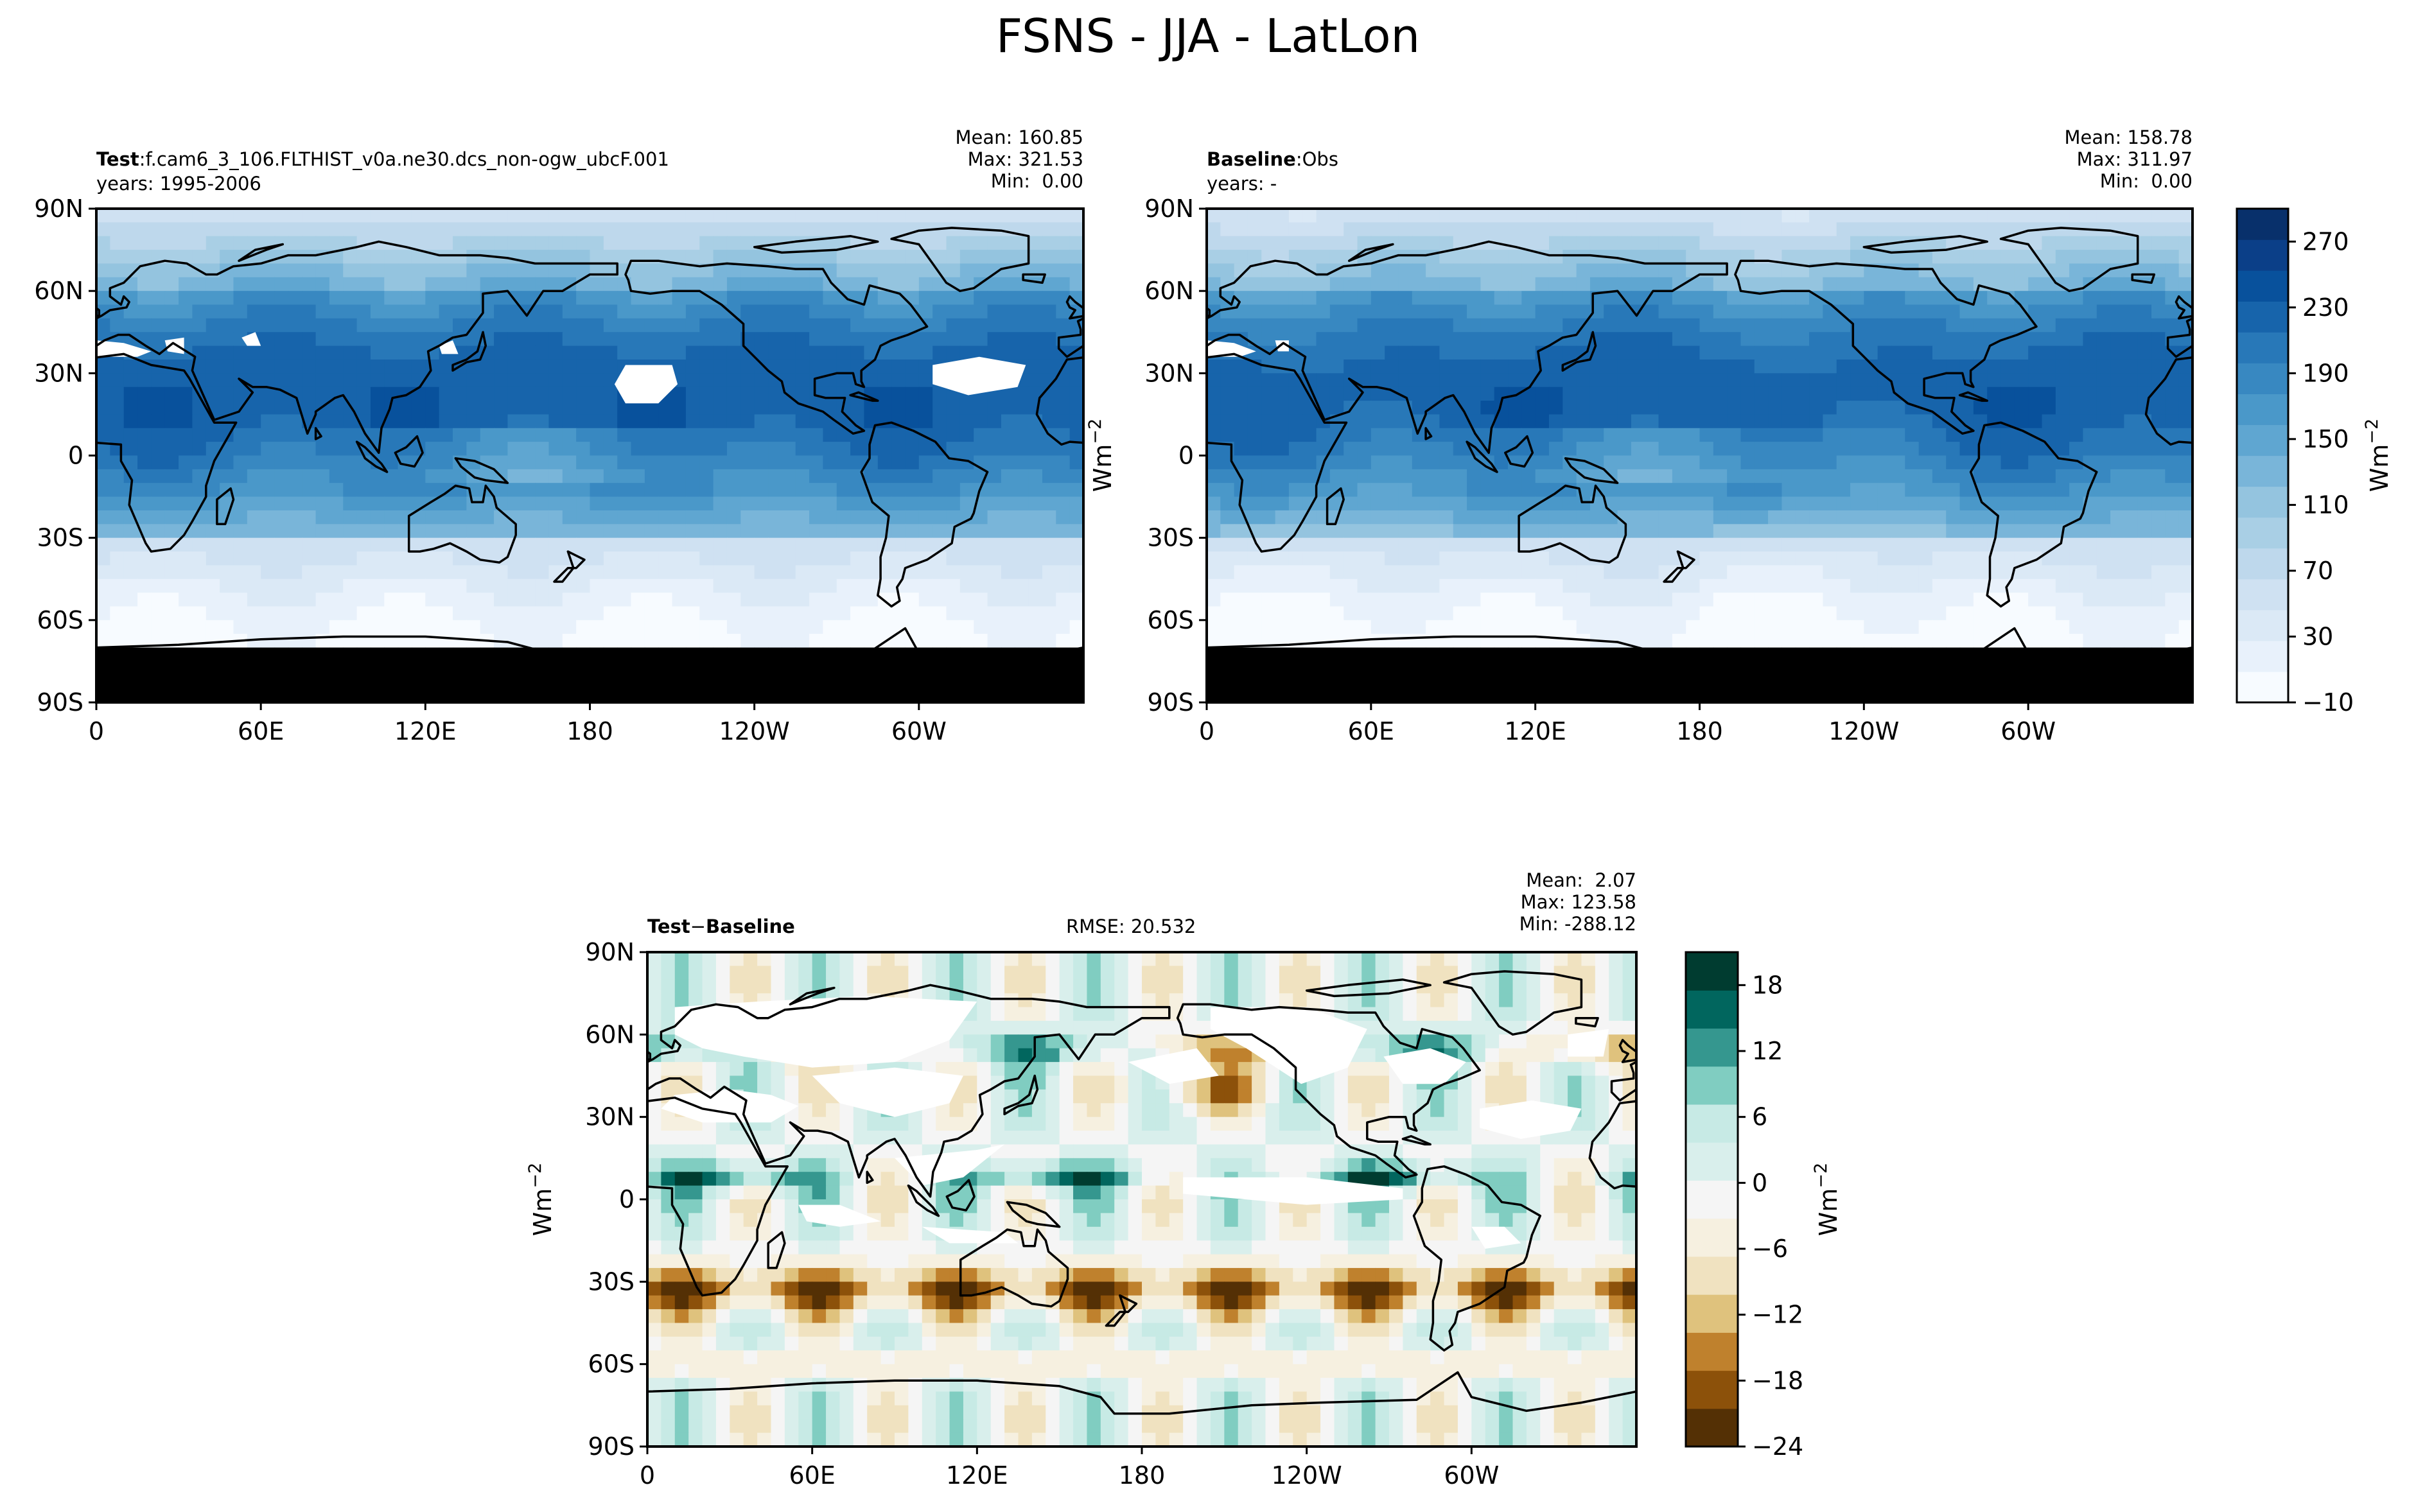 The height and width of the screenshot is (1512, 2416). I want to click on test-years: years: 1995-2006, so click(178, 184).